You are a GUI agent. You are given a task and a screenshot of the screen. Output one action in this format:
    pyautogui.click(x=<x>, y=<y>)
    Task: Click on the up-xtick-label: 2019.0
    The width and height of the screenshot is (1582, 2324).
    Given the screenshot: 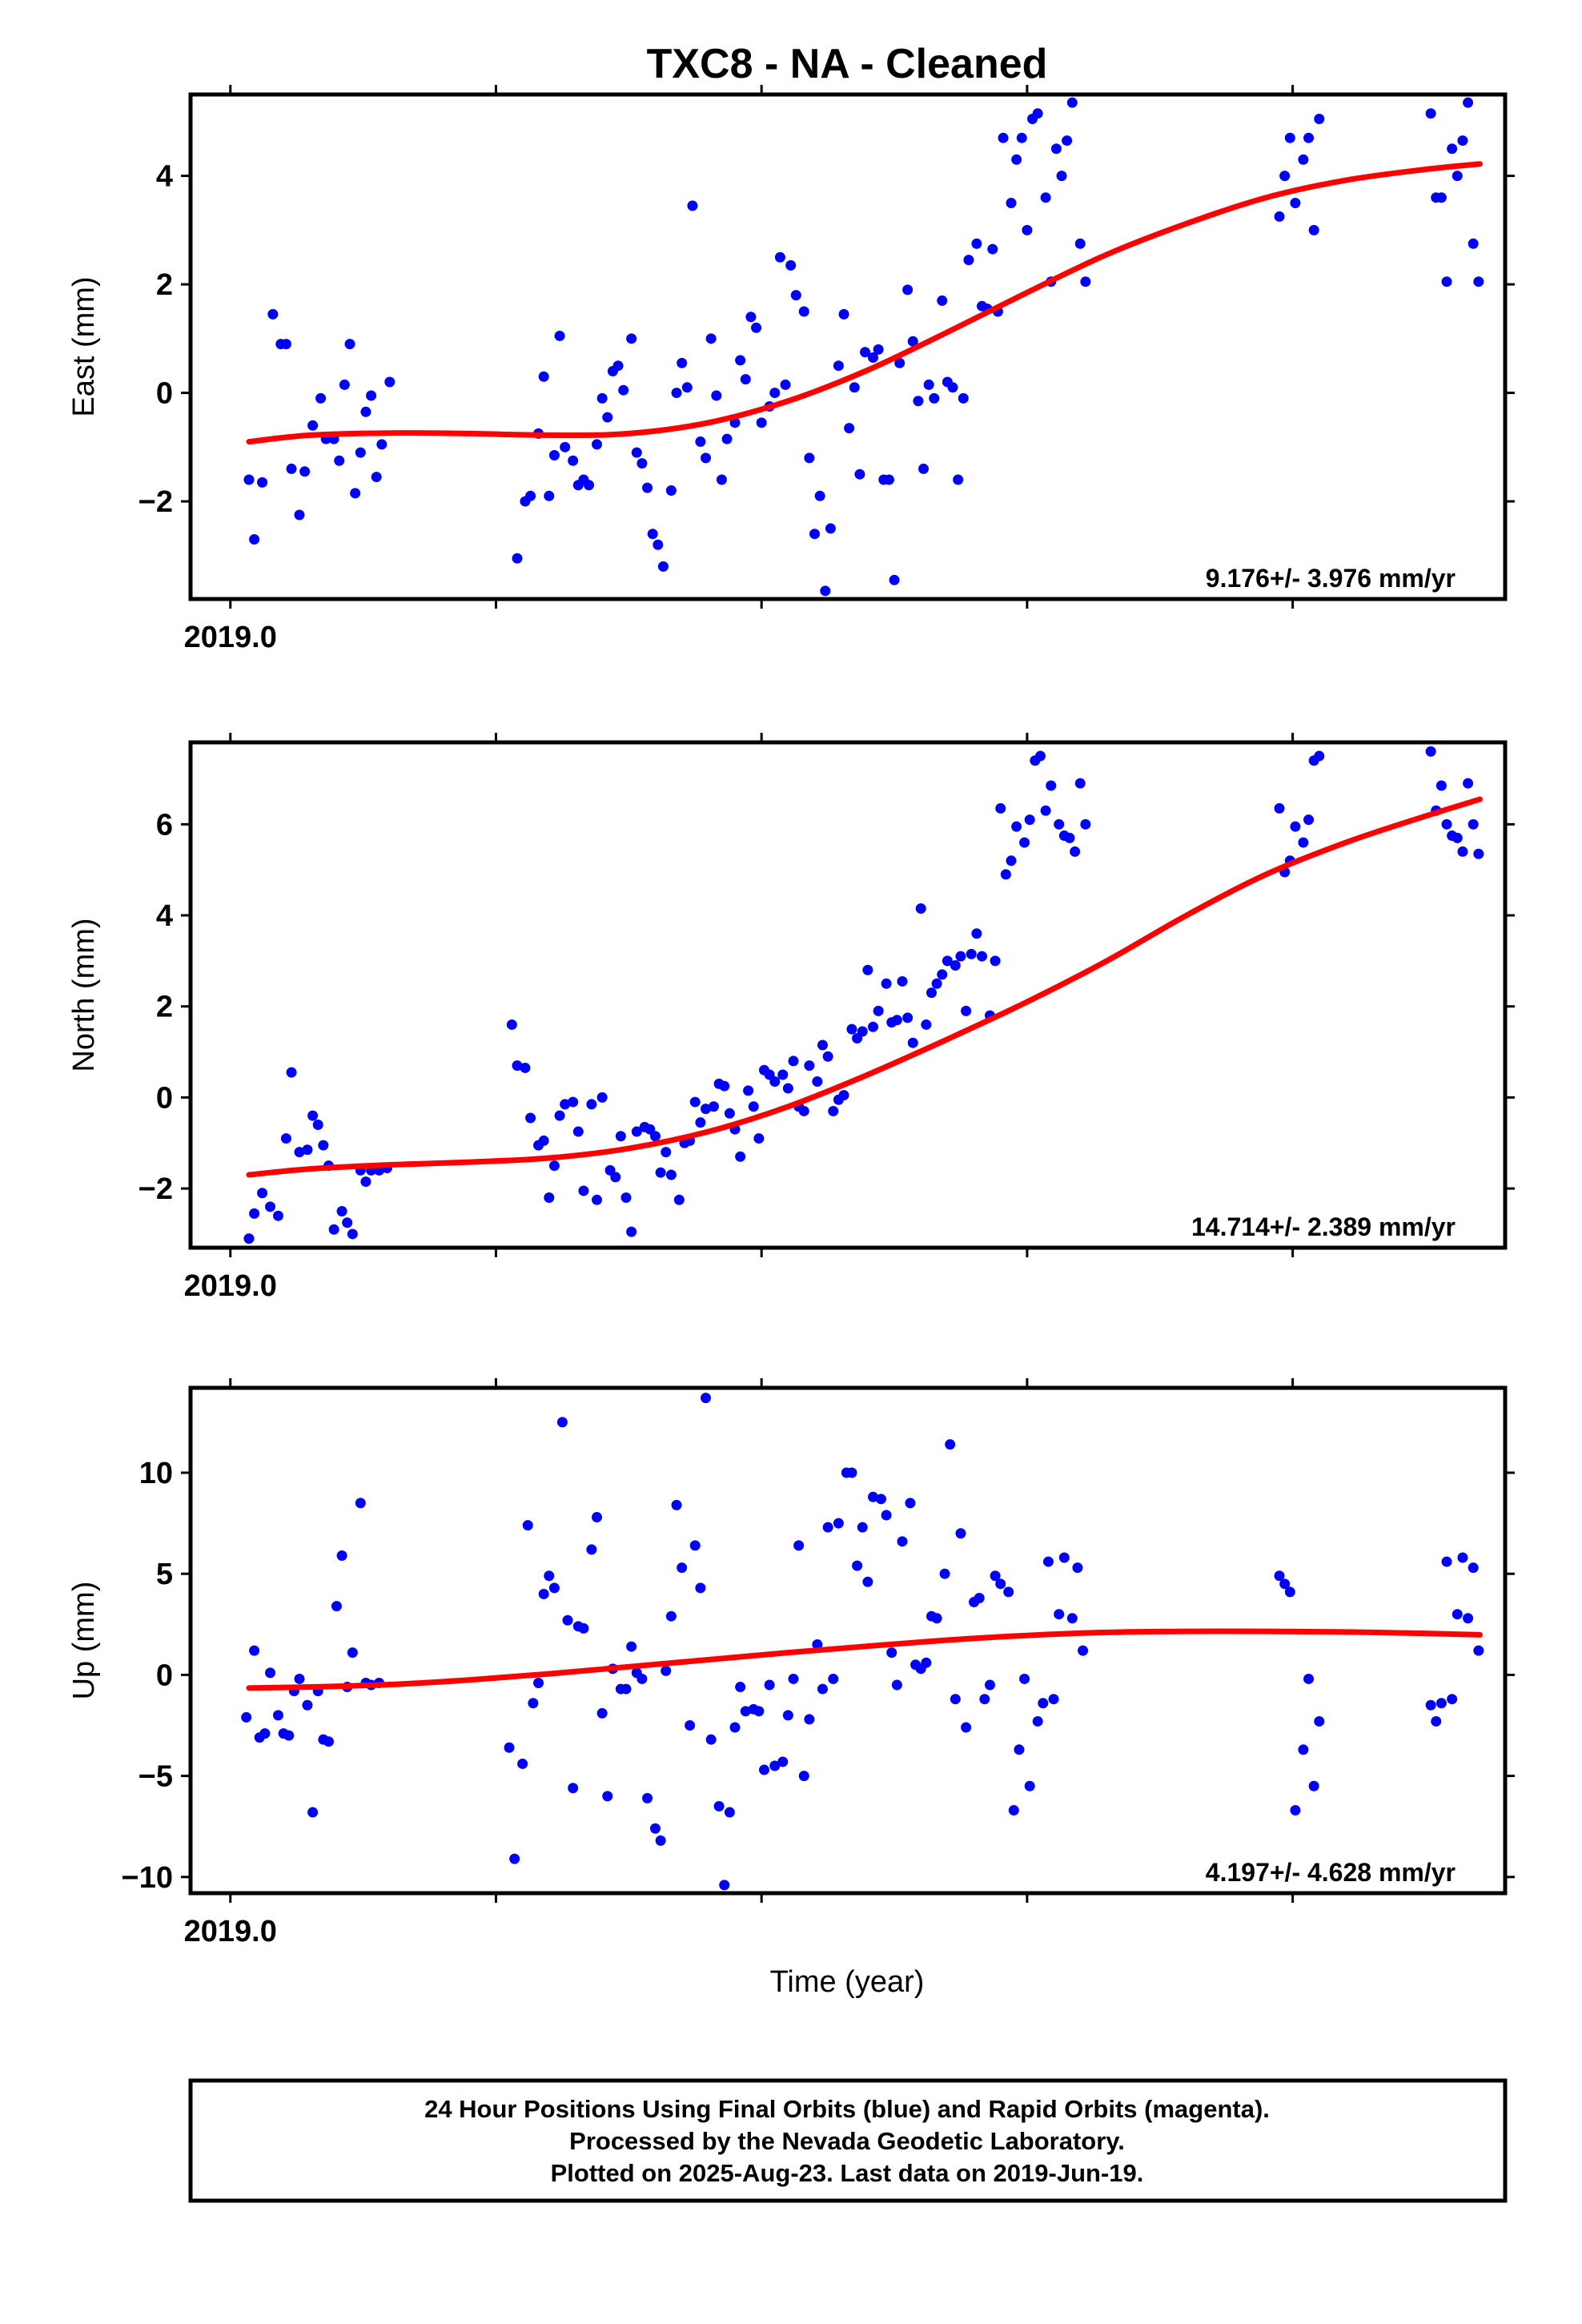 What is the action you would take?
    pyautogui.click(x=230, y=1931)
    